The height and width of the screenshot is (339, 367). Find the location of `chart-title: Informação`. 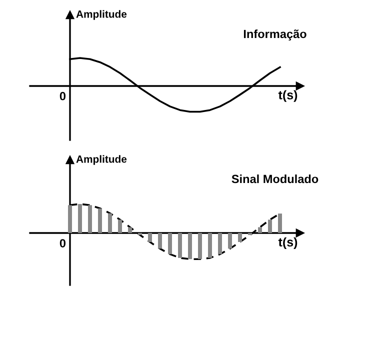

chart-title: Informação is located at coordinates (275, 35).